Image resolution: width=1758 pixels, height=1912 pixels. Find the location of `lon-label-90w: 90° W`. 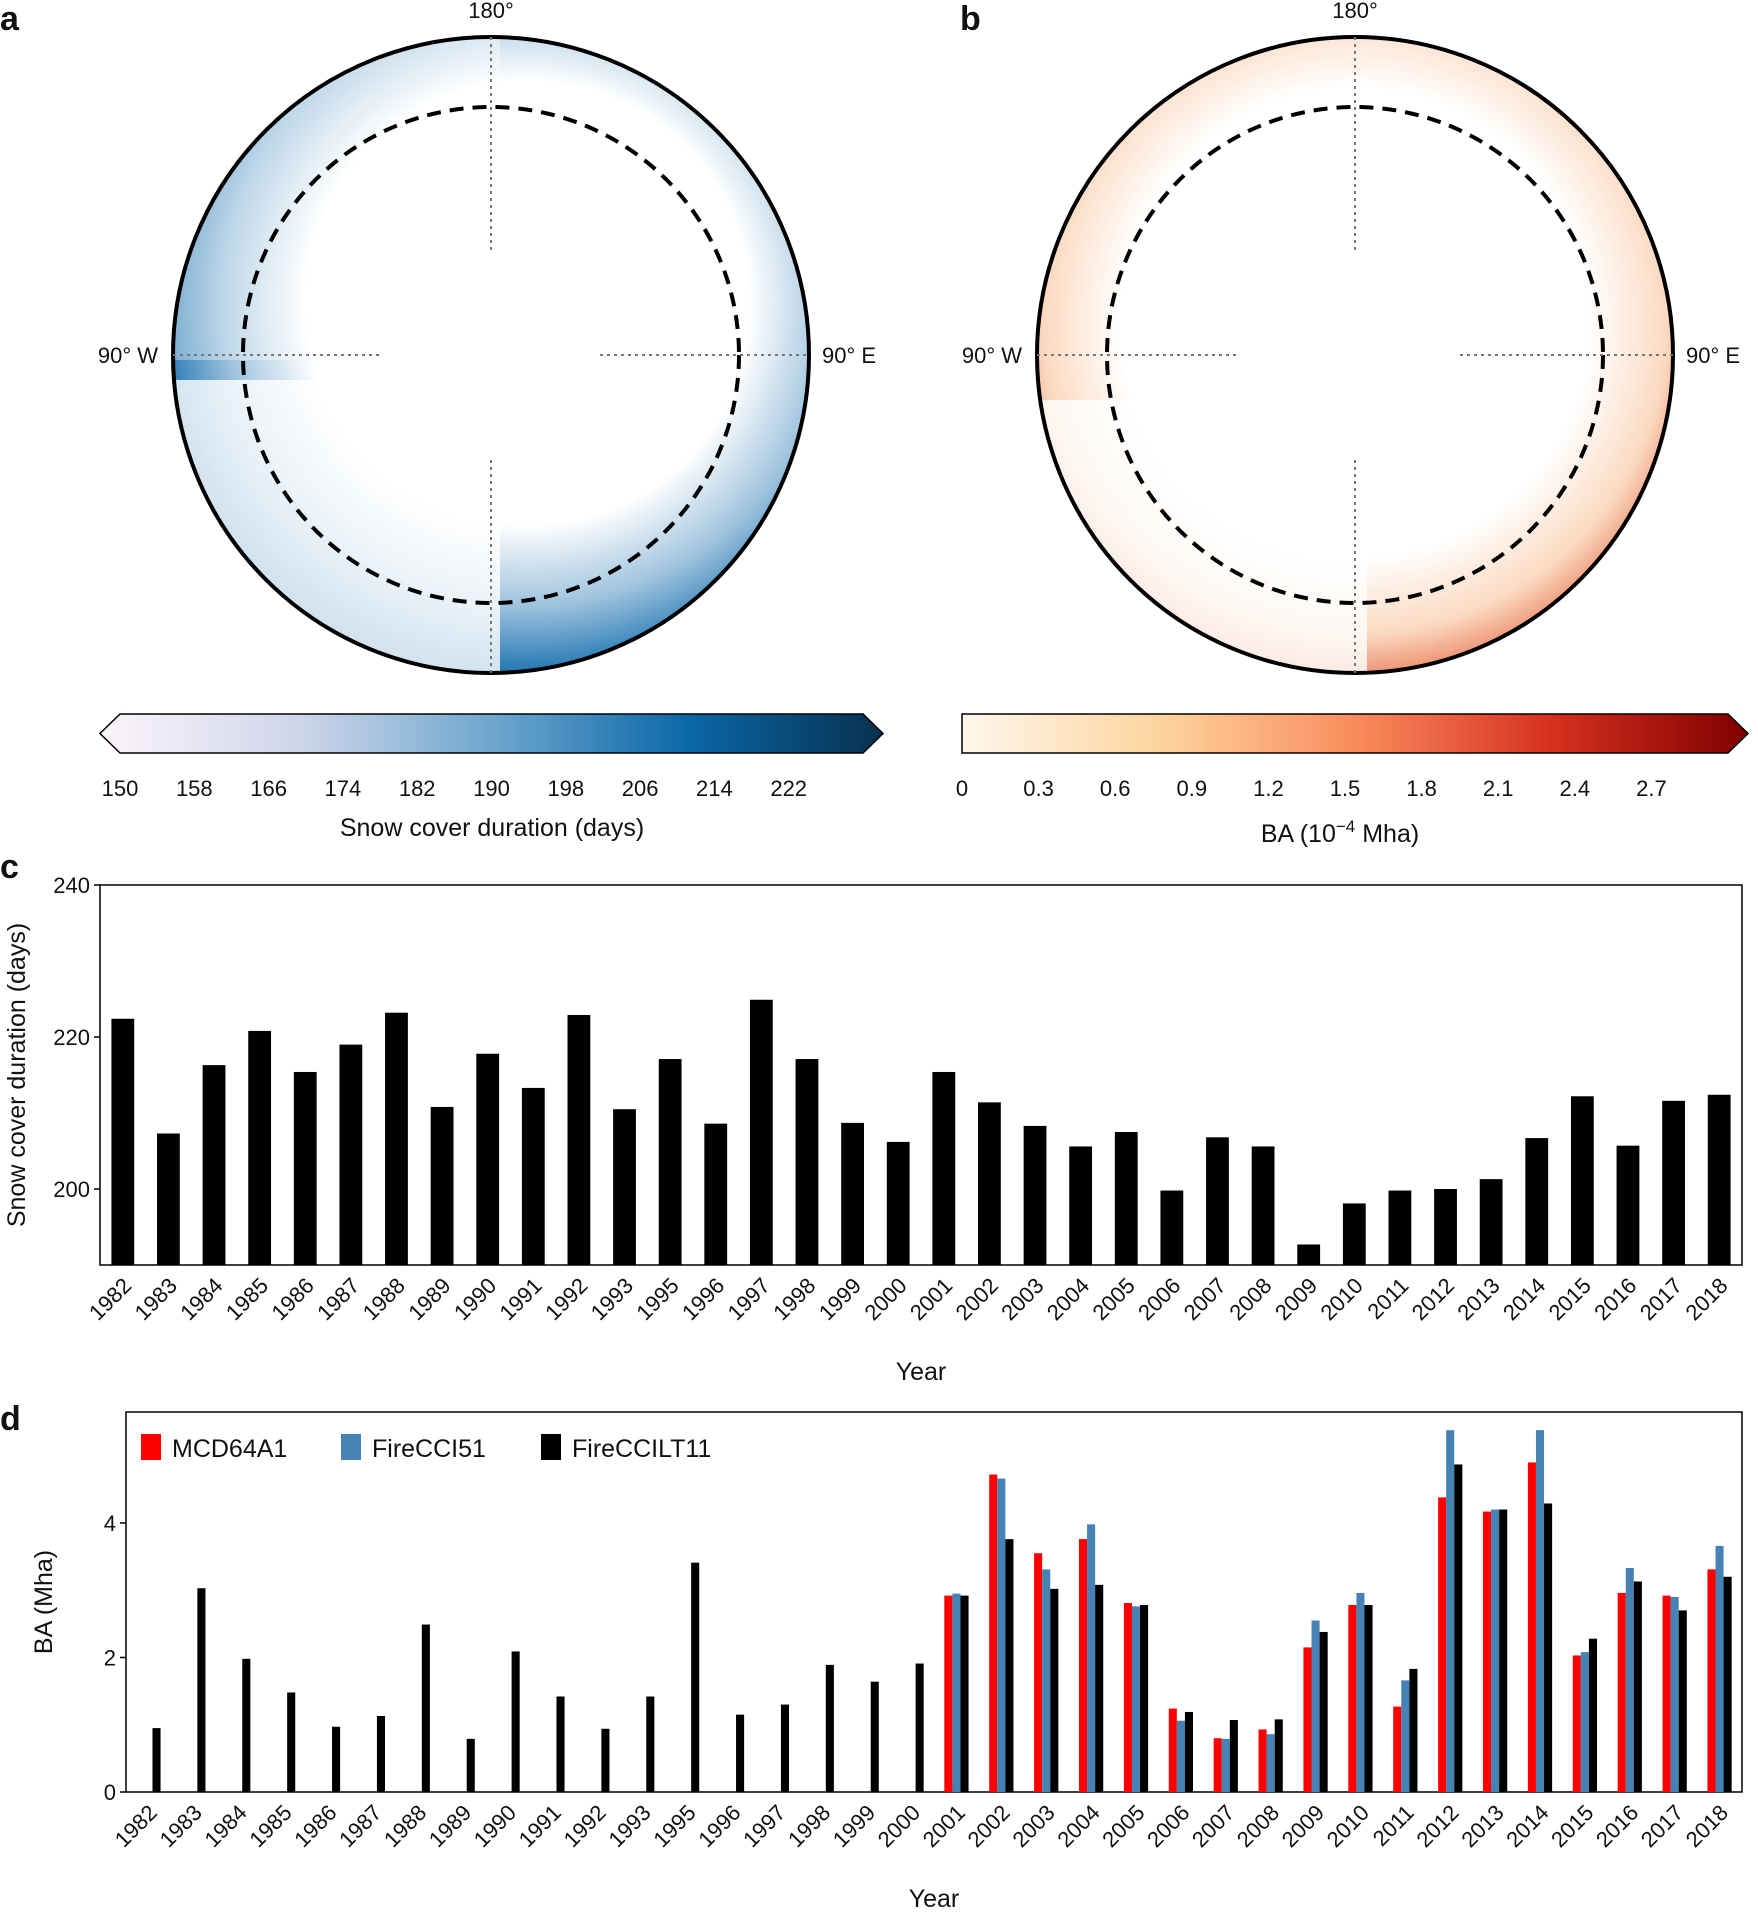

lon-label-90w: 90° W is located at coordinates (992, 355).